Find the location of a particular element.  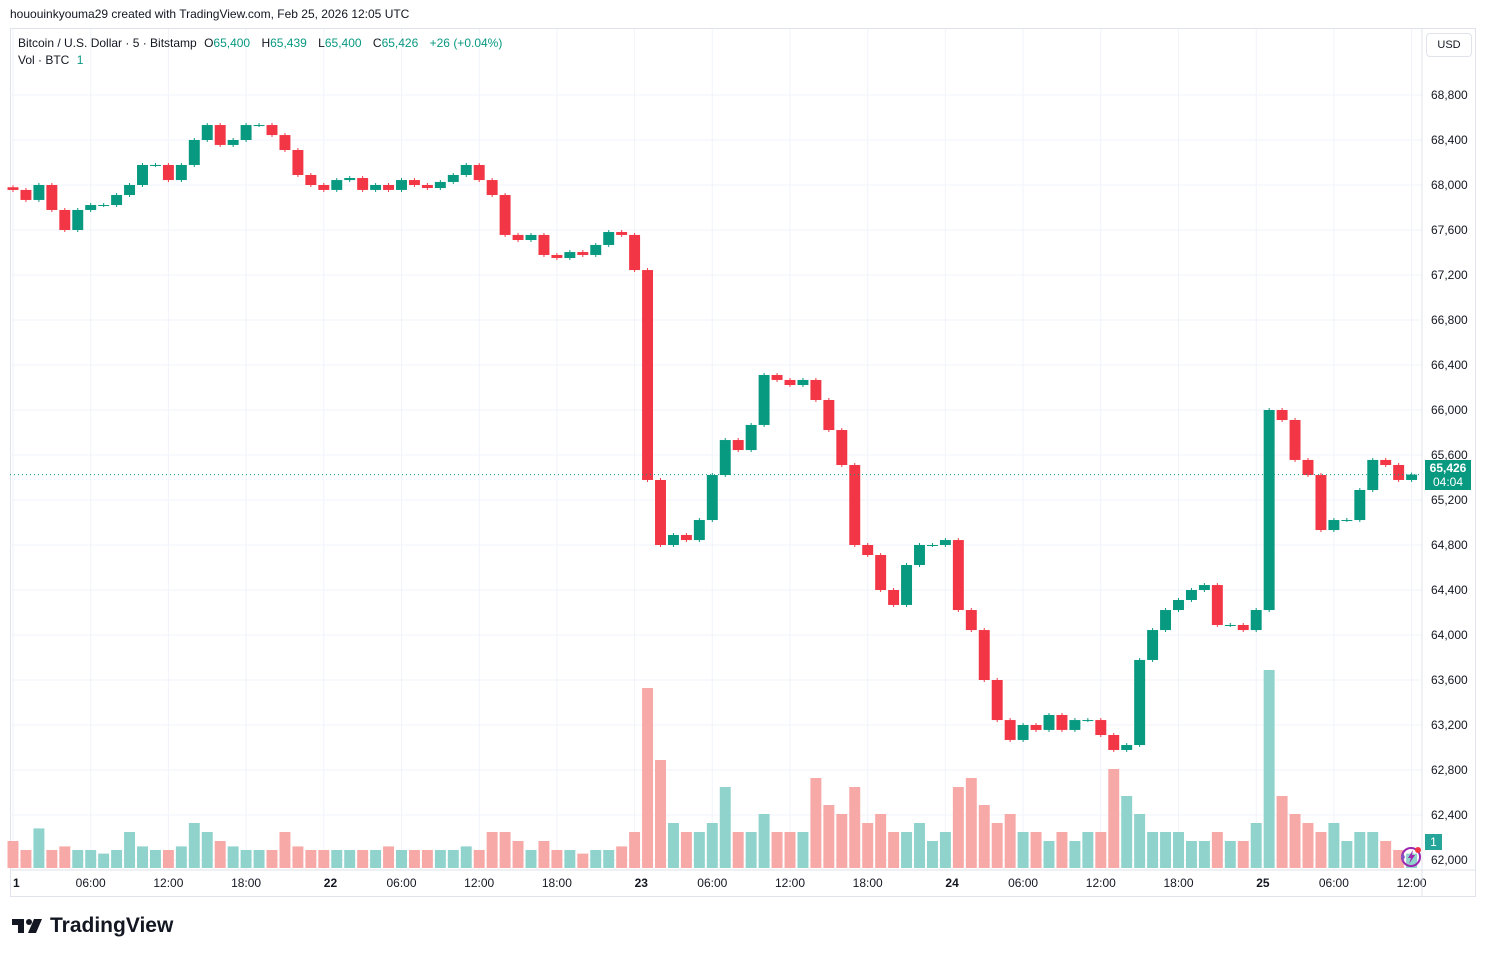

y-tick-label: 68,800 is located at coordinates (1449, 95).